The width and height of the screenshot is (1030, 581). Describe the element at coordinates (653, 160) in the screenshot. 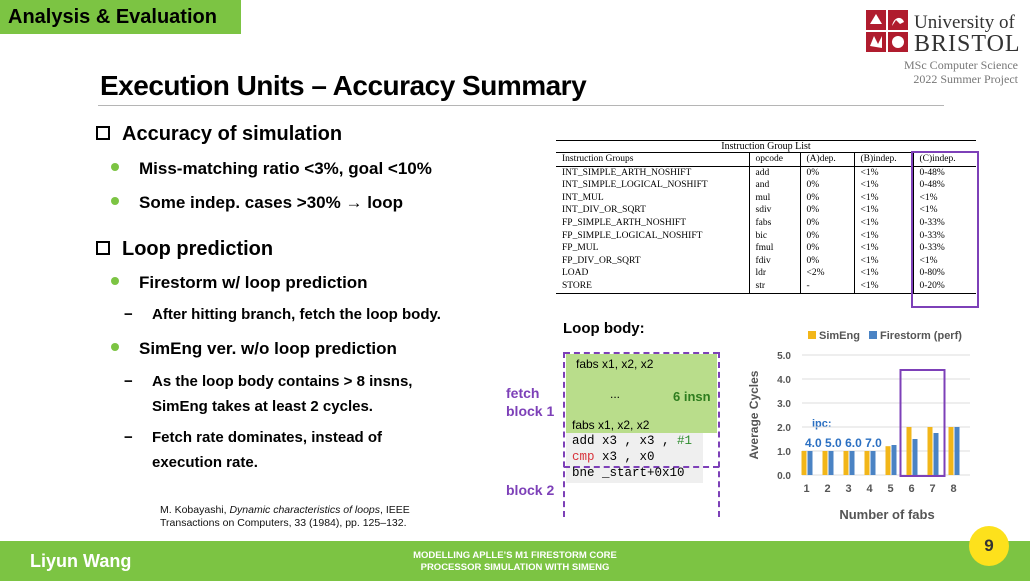

I see `table-header: Instruction Groups` at that location.